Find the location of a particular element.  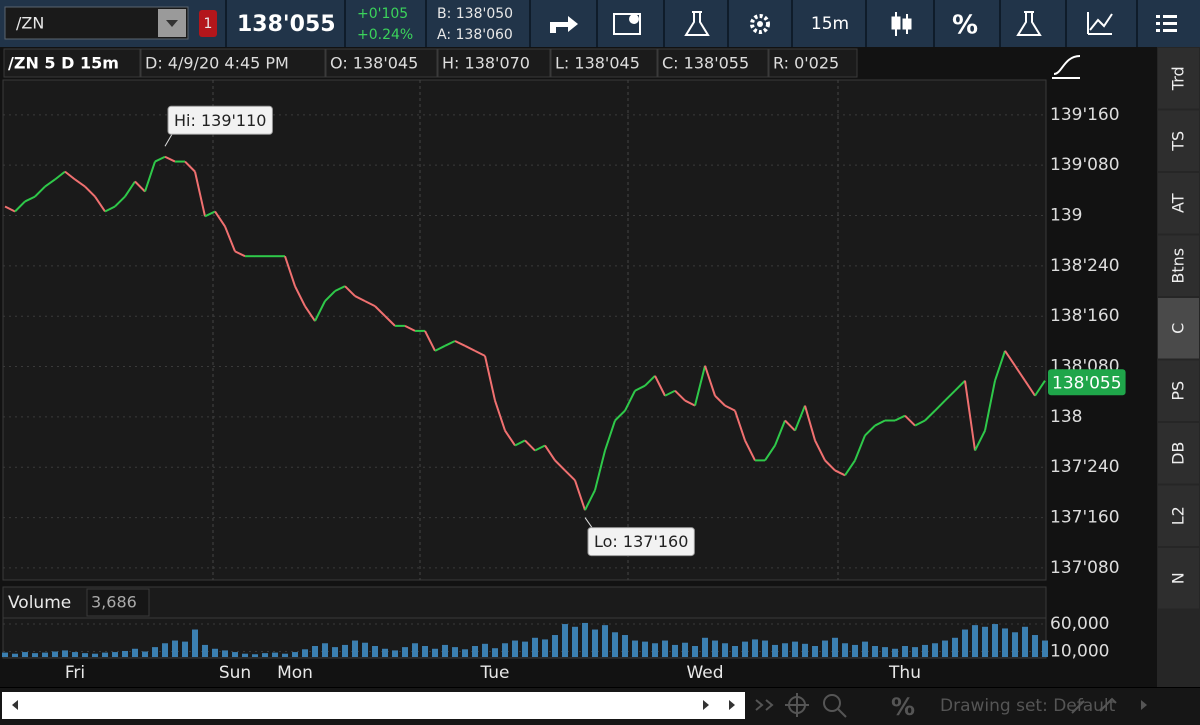

bar-high: H: 138'070 is located at coordinates (486, 63).